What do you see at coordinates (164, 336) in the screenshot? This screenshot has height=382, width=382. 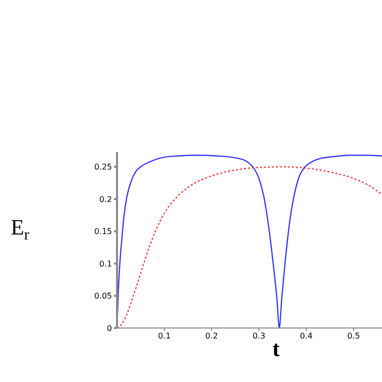 I see `x-tick-label: 0.1` at bounding box center [164, 336].